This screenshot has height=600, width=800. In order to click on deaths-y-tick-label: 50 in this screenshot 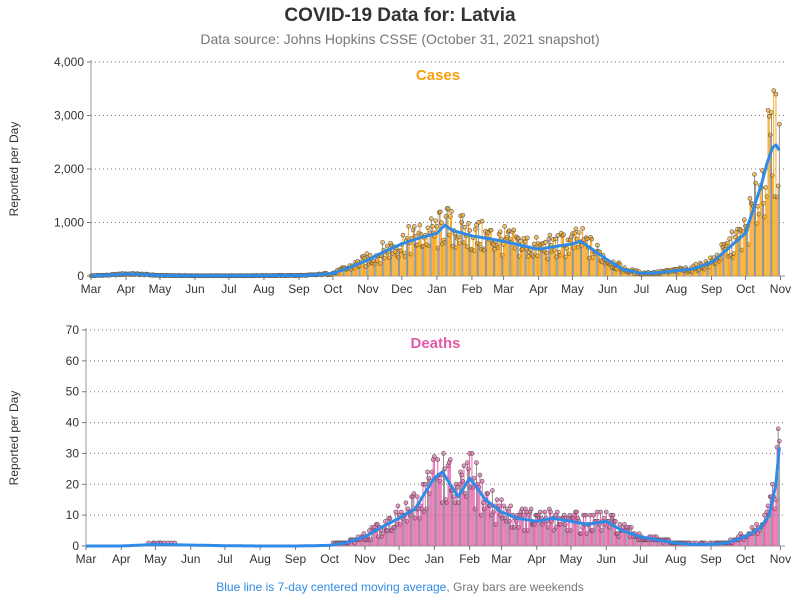, I will do `click(73, 392)`.